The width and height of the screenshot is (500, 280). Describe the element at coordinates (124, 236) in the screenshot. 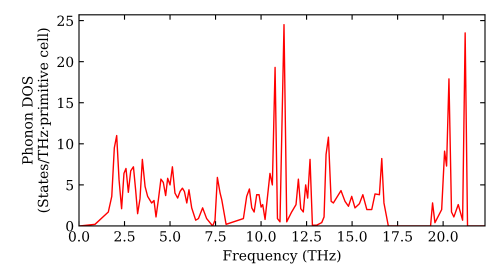

I see `x-tick-label: 2.5` at that location.